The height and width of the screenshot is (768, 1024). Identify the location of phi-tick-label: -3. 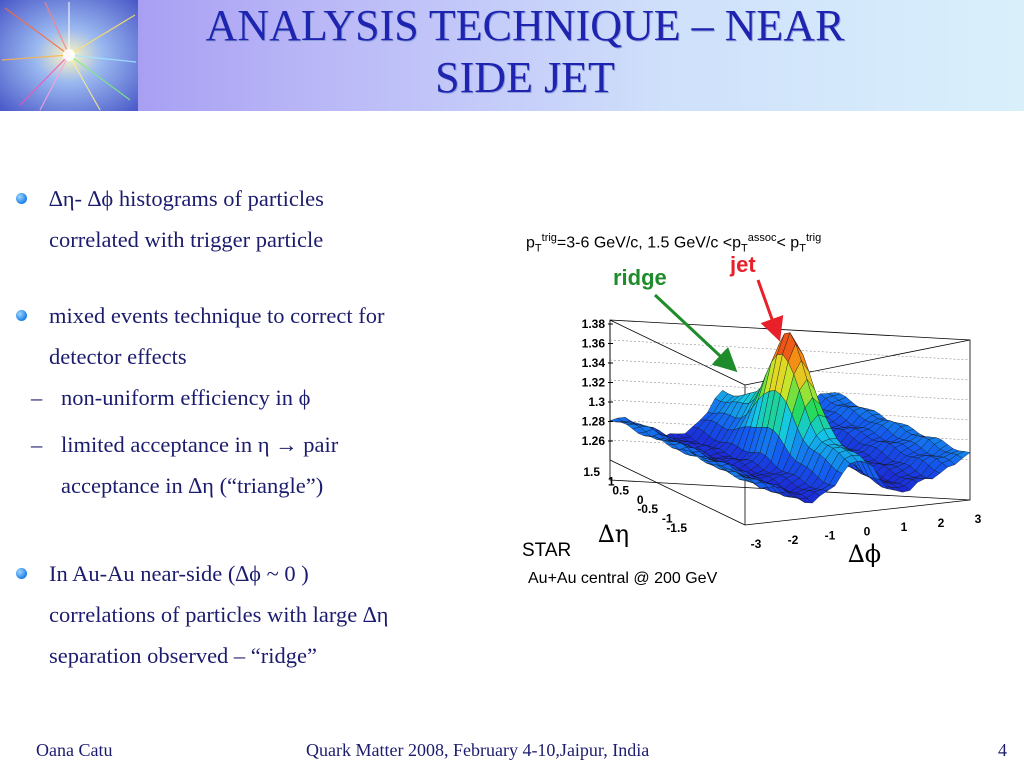
(756, 544).